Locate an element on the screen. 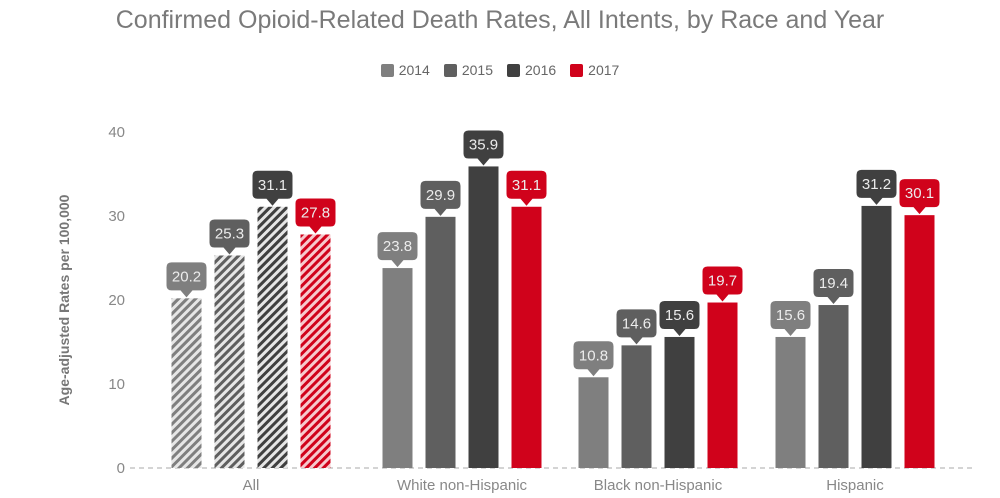  y-tick-label: 0 is located at coordinates (121, 468).